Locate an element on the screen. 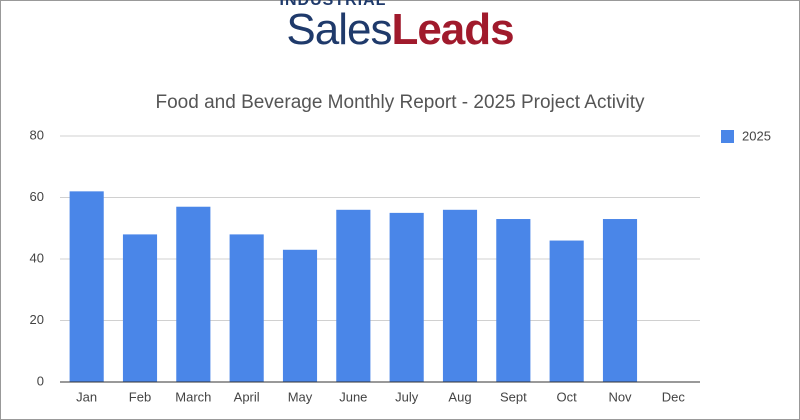  logo-brand: SalesLeads is located at coordinates (399, 29).